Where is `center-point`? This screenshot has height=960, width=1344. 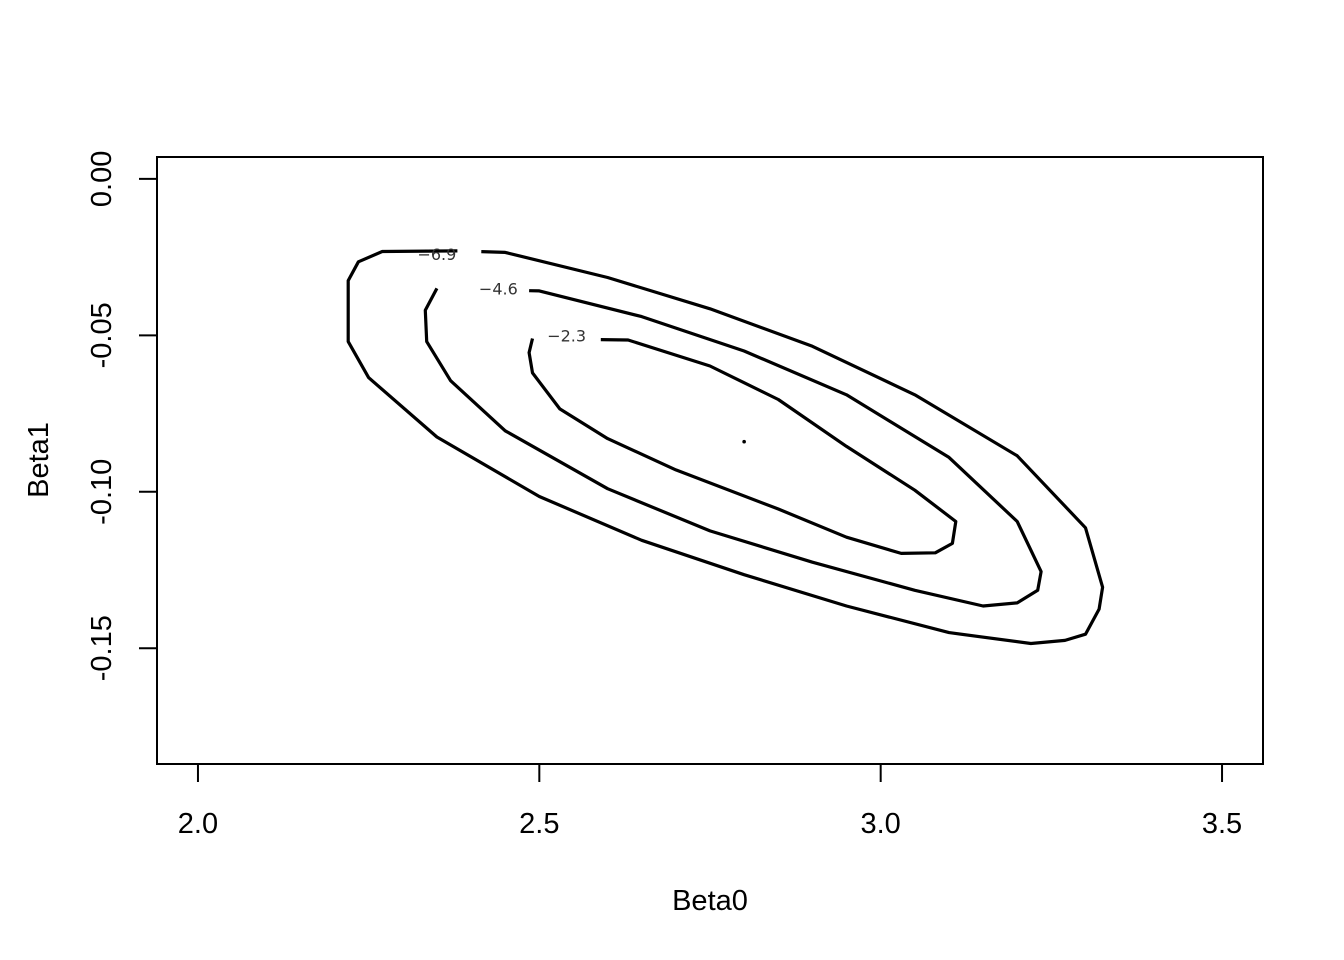
center-point is located at coordinates (744, 441).